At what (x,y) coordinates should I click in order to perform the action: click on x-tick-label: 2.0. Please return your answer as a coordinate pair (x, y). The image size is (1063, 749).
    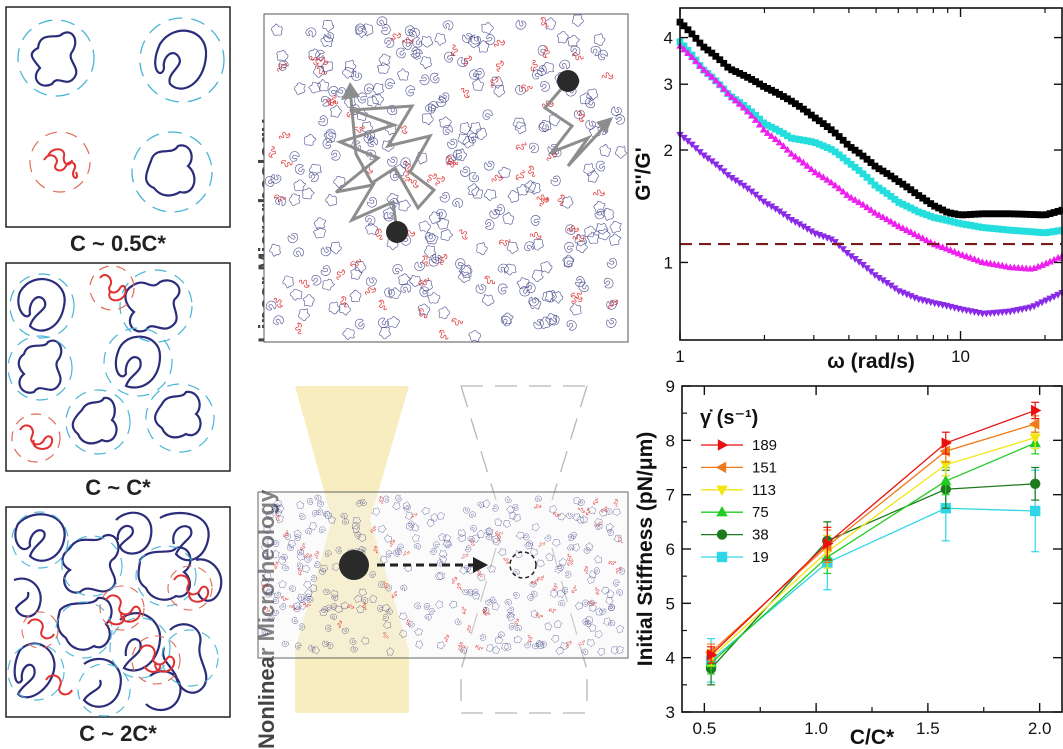
    Looking at the image, I should click on (1040, 728).